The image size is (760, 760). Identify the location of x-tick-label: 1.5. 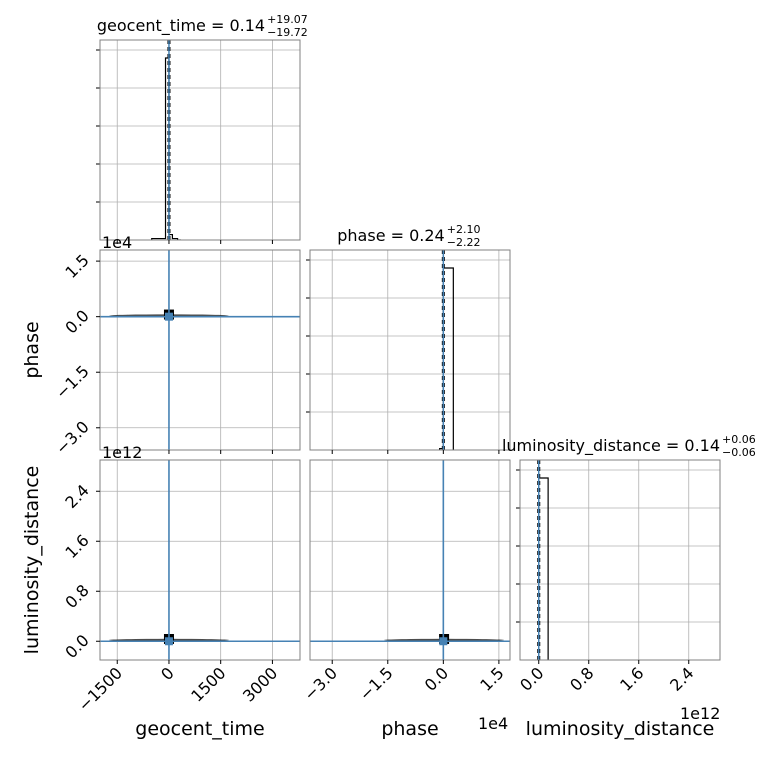
(491, 678).